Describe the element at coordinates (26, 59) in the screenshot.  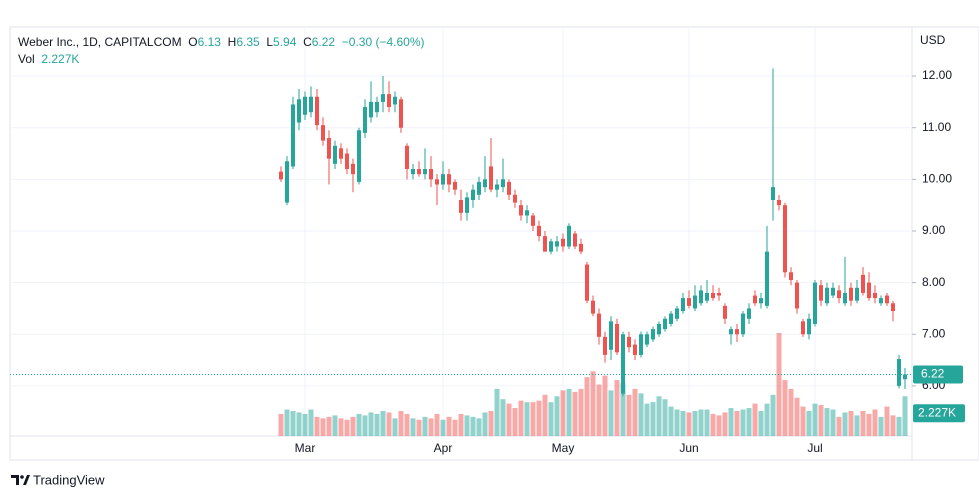
I see `volume-name: Vol` at that location.